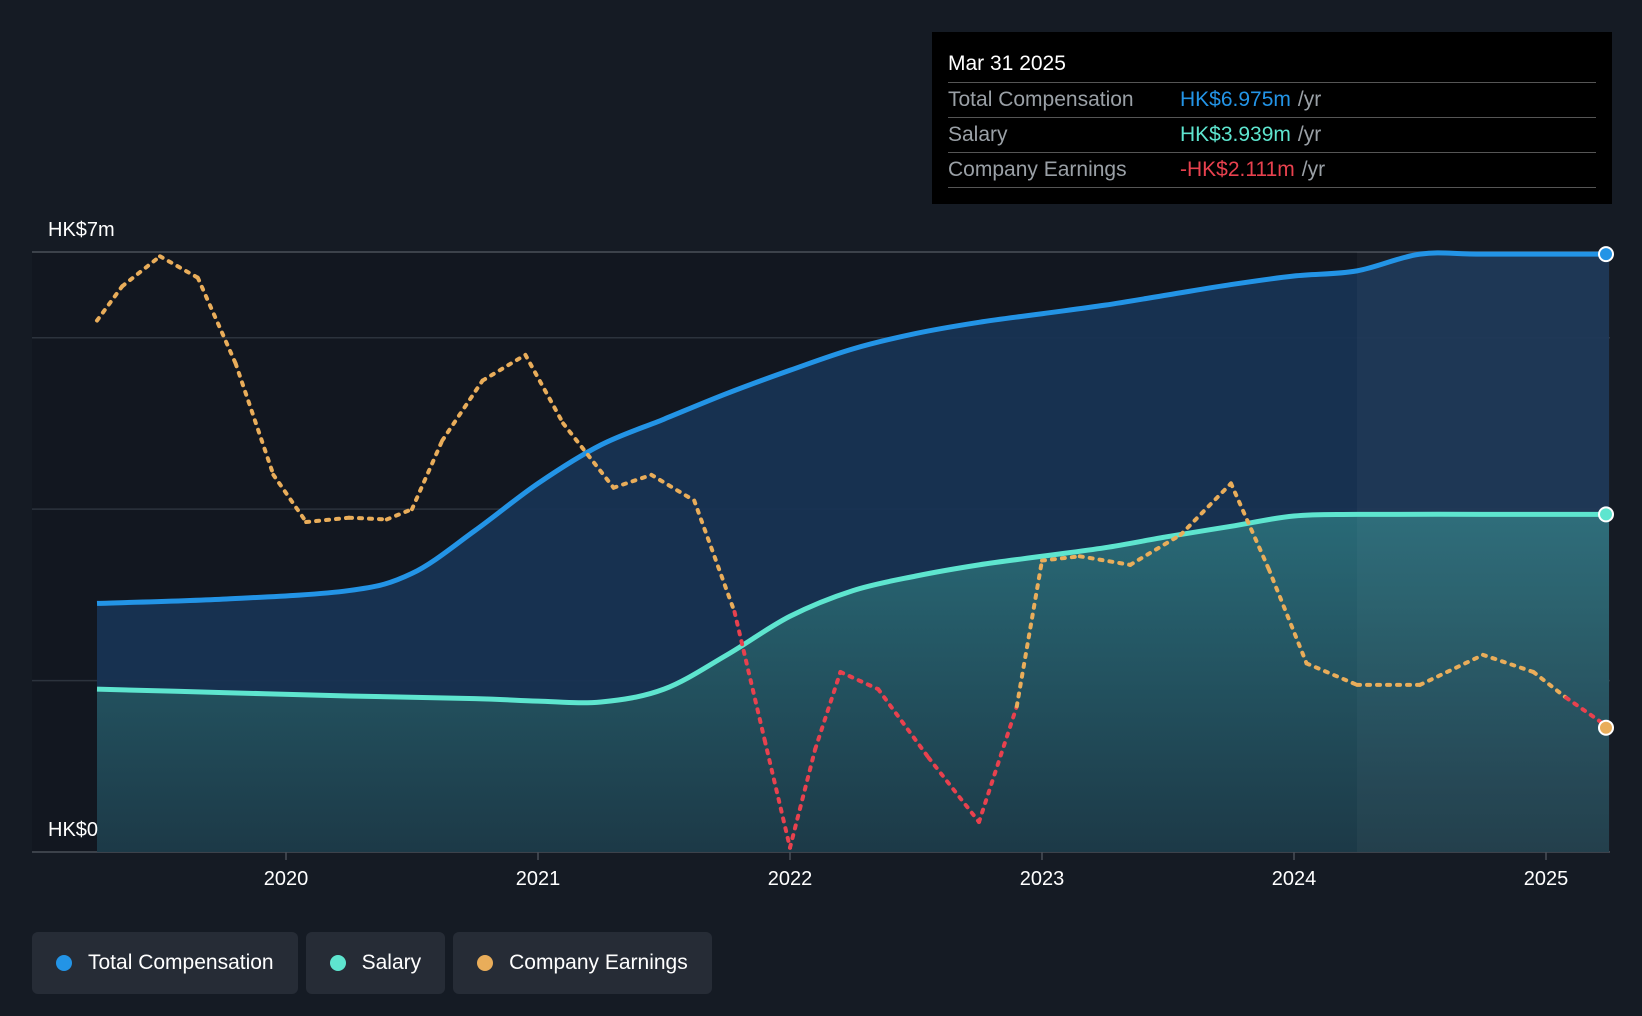 The width and height of the screenshot is (1642, 1016). I want to click on tooltip-row-total: Total Compensation HK$6.975m /yr, so click(1272, 100).